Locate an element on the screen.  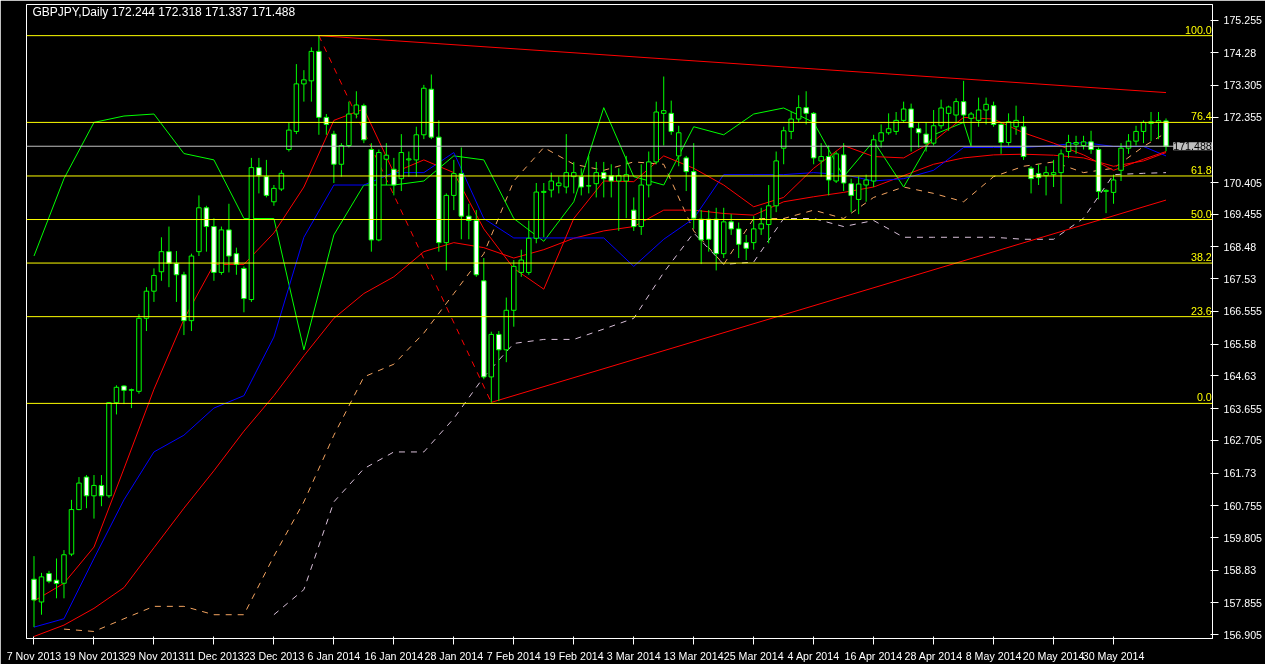
chart-title: GBPJPY,Daily 172.244 172.318 171.337 171.488 is located at coordinates (164, 11).